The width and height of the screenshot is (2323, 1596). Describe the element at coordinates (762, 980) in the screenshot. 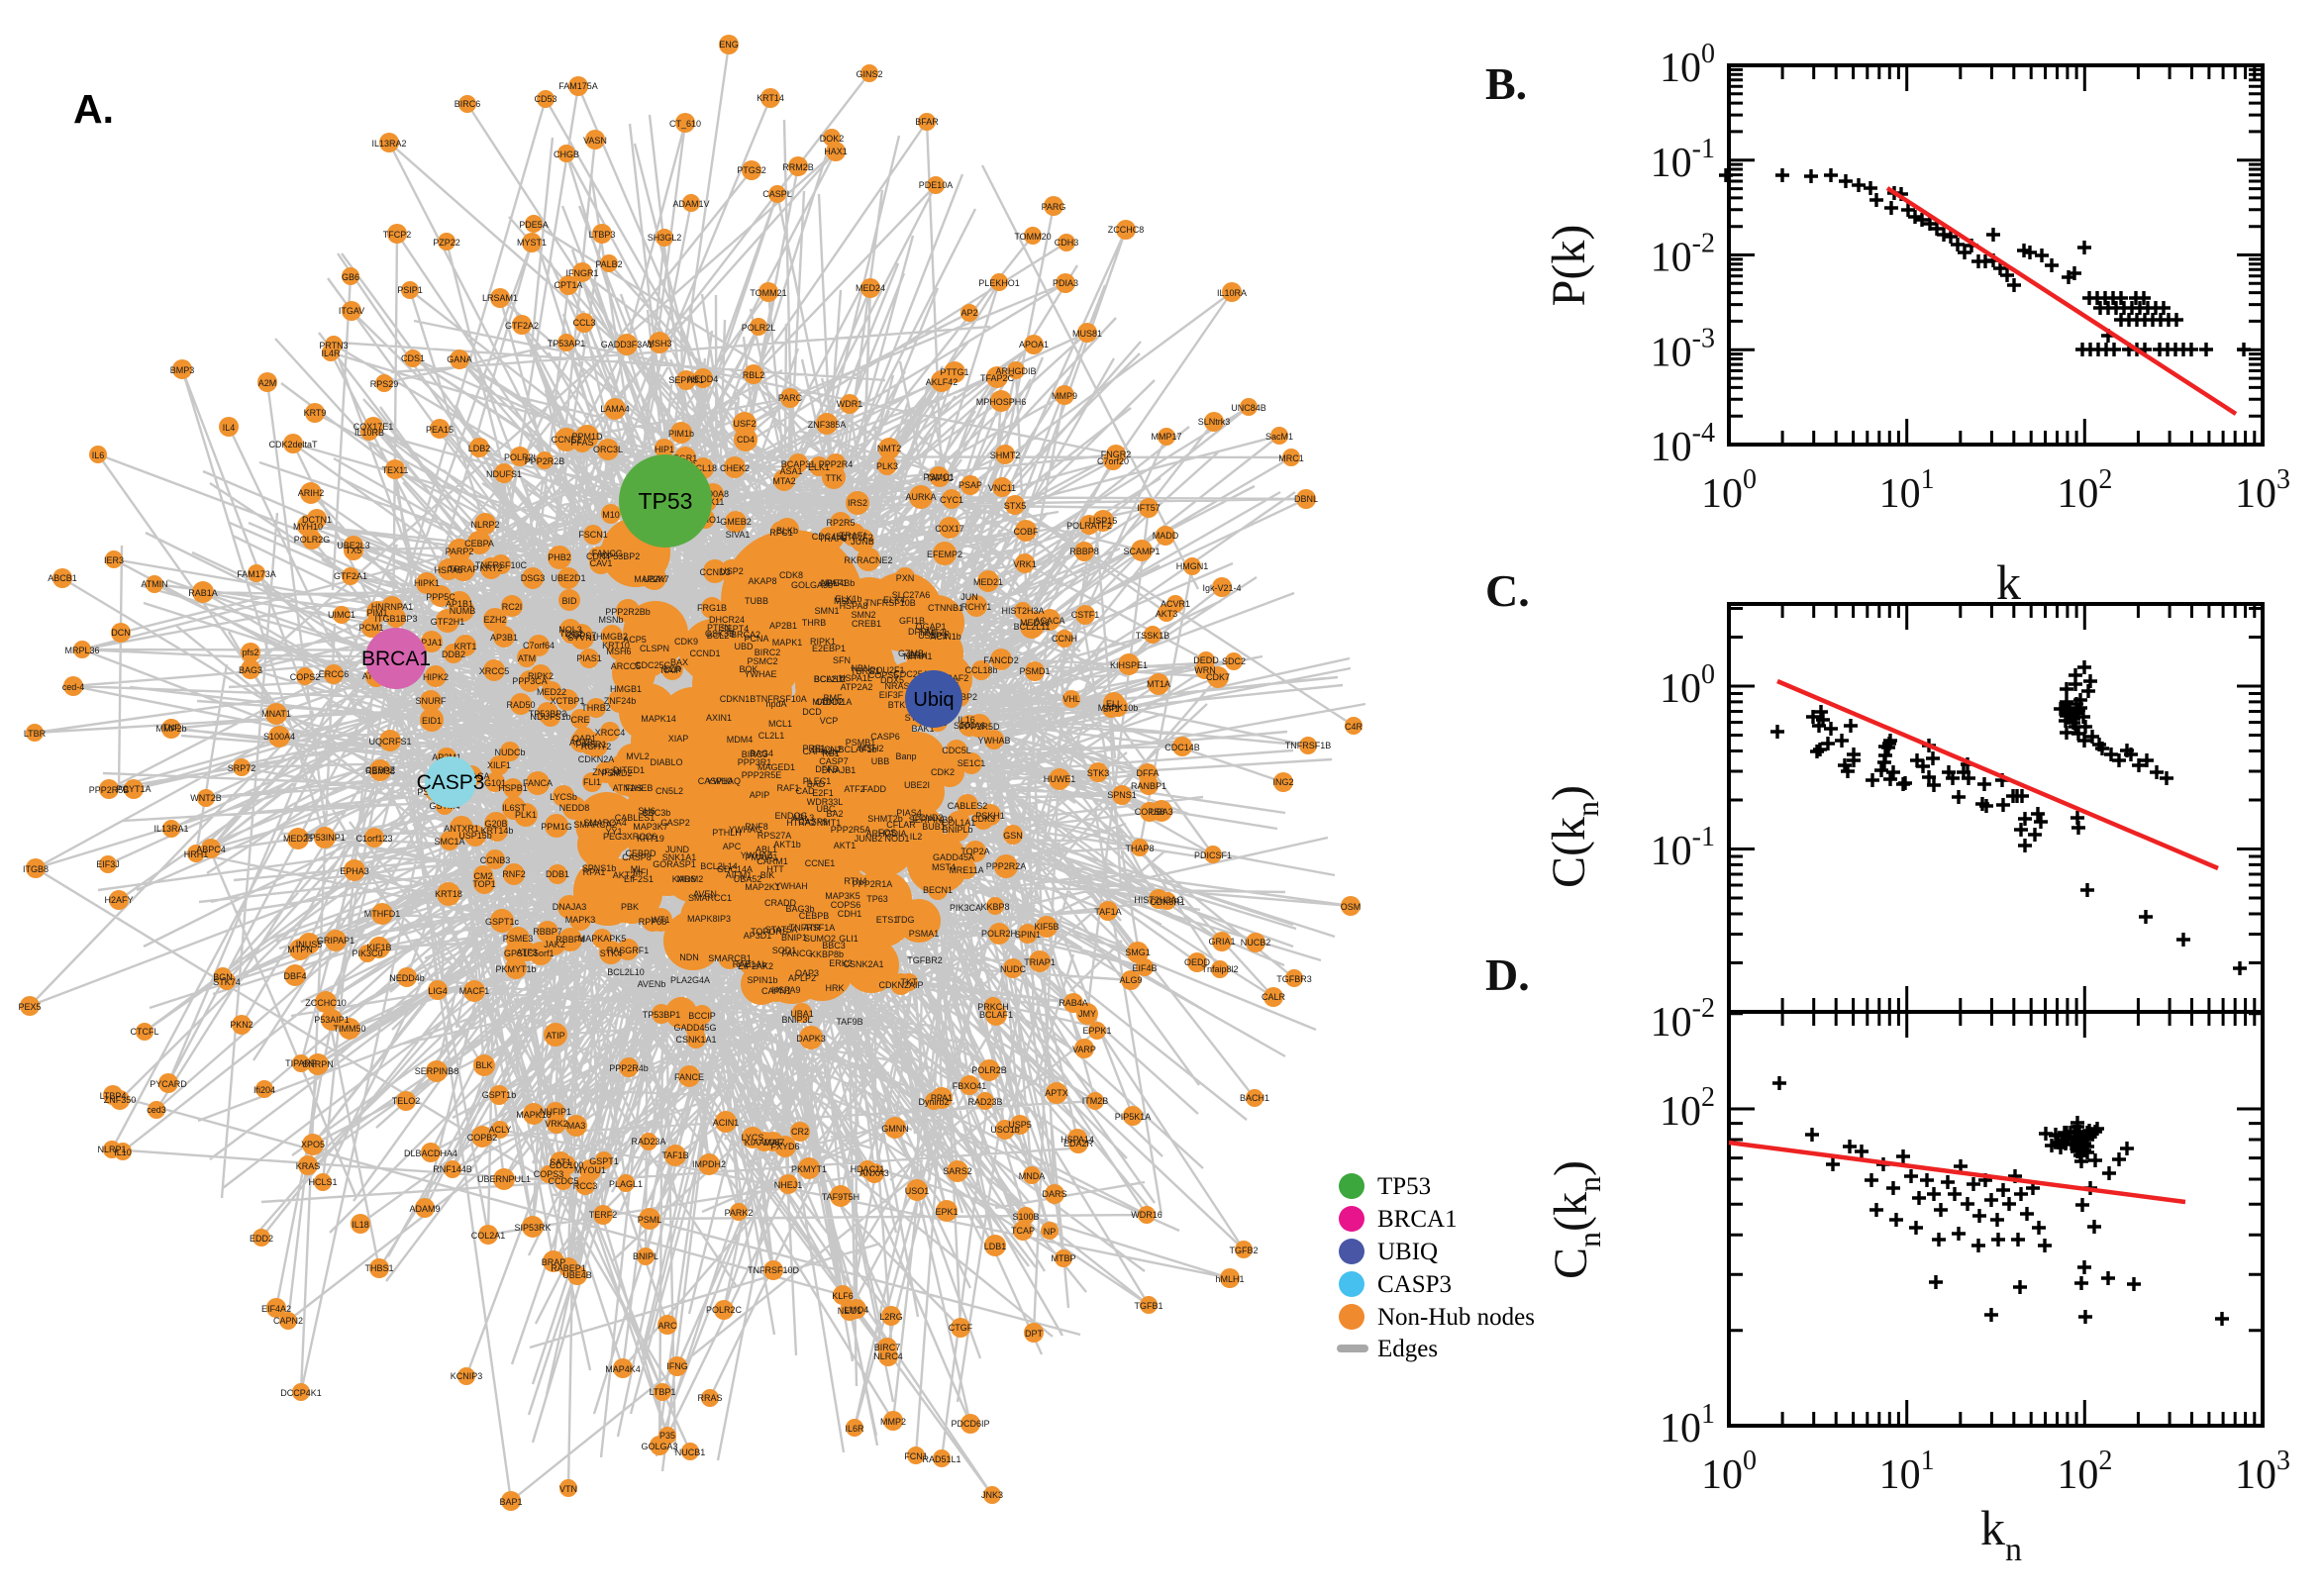

I see `svg-text: SPIN1b` at that location.